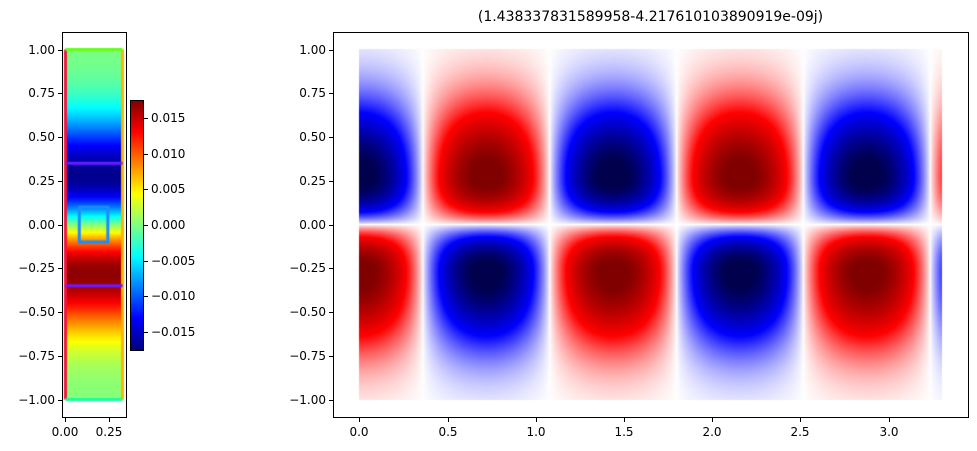 Image resolution: width=977 pixels, height=451 pixels. What do you see at coordinates (65, 432) in the screenshot?
I see `x-tick-label: 0.00` at bounding box center [65, 432].